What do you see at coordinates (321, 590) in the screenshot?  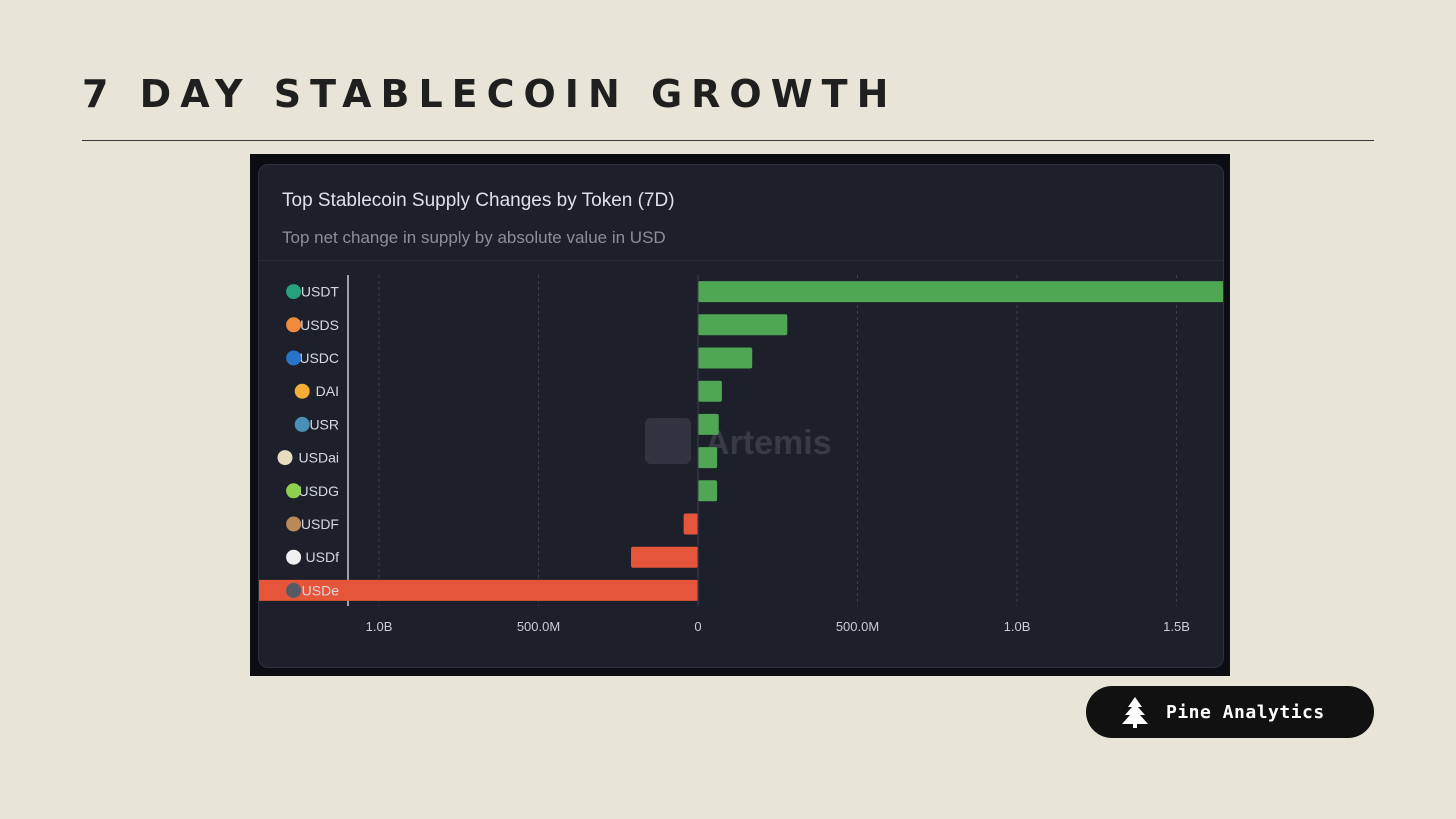 I see `category-label: USDe` at bounding box center [321, 590].